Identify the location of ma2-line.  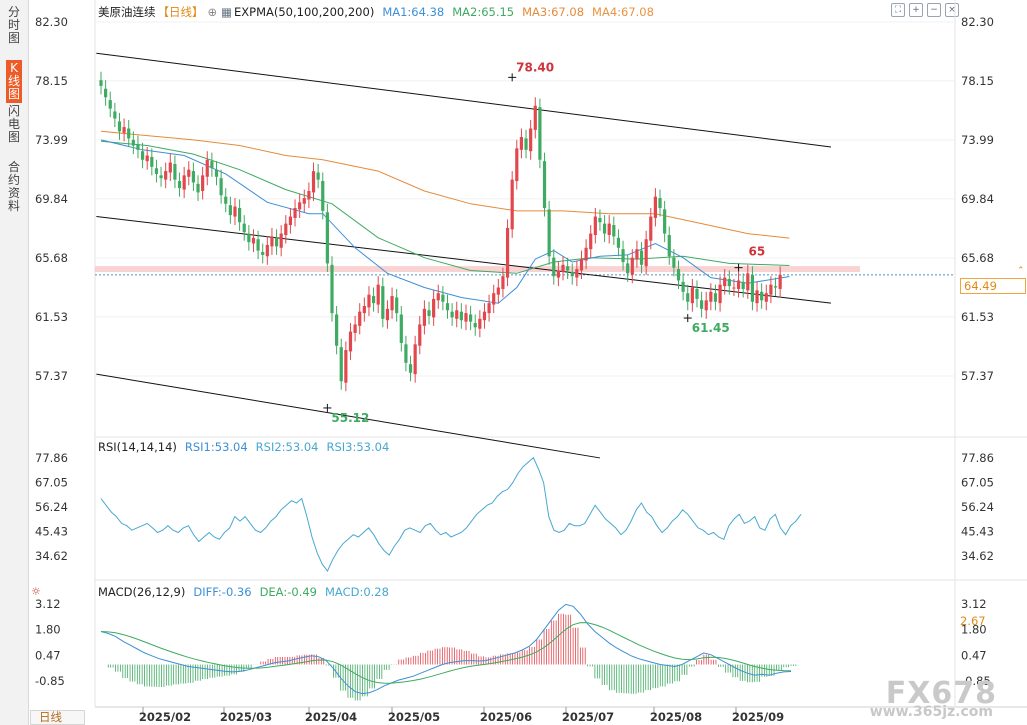
(445, 207).